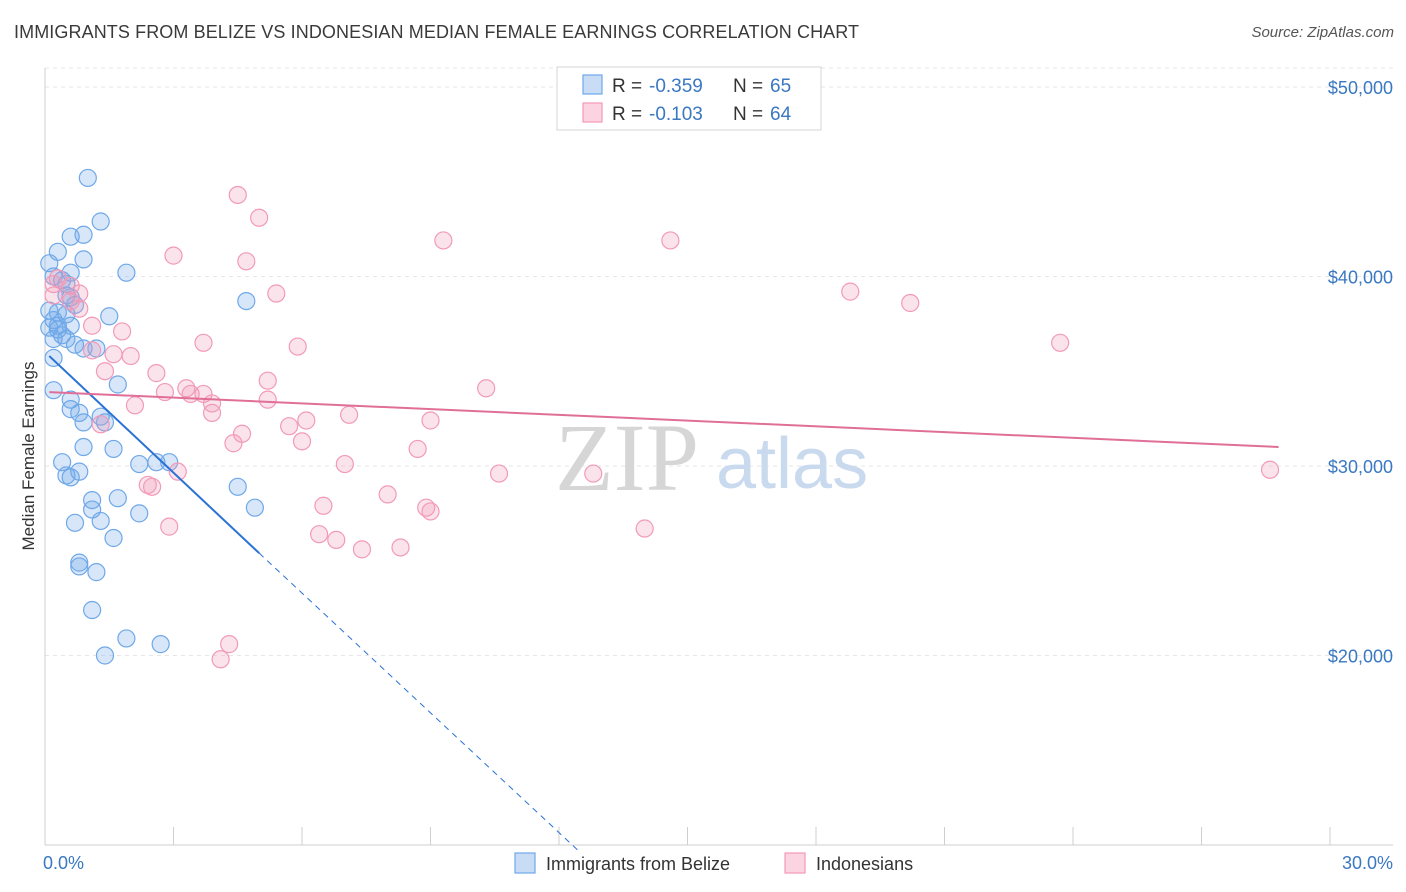 The width and height of the screenshot is (1406, 892). Describe the element at coordinates (525, 863) in the screenshot. I see `series-legend-swatch-belize` at that location.